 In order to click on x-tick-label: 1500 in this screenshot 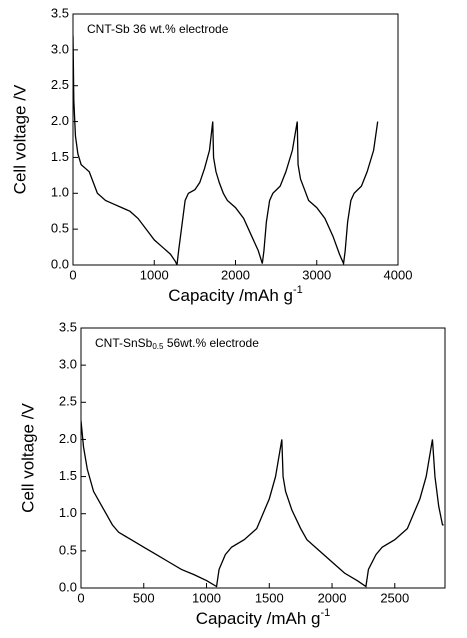, I will do `click(269, 597)`.